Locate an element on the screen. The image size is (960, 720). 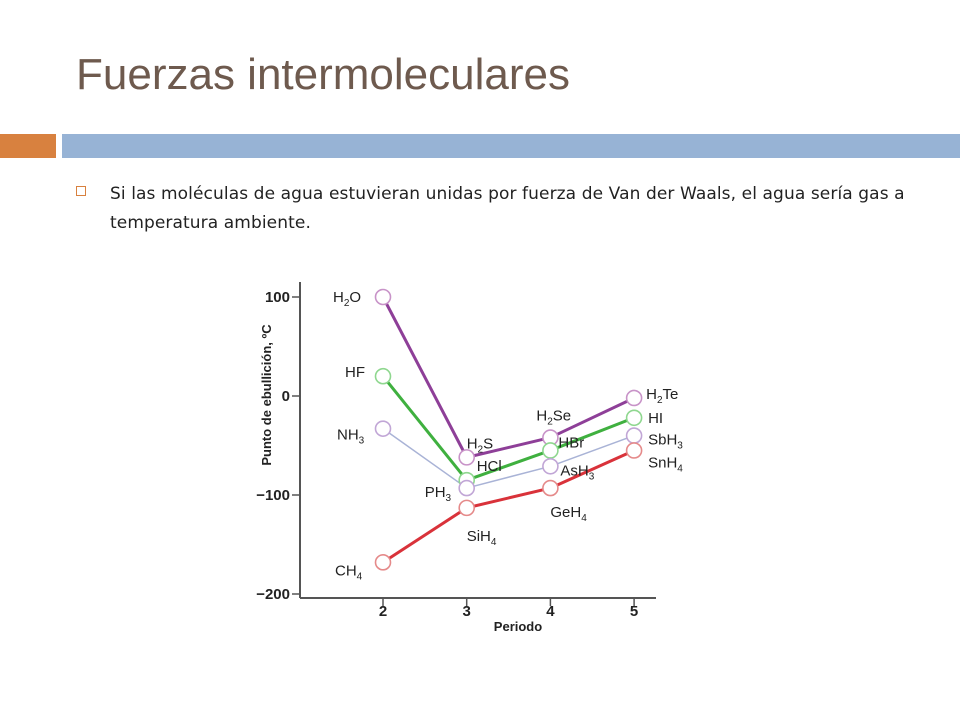
point-label: H2Te is located at coordinates (662, 396).